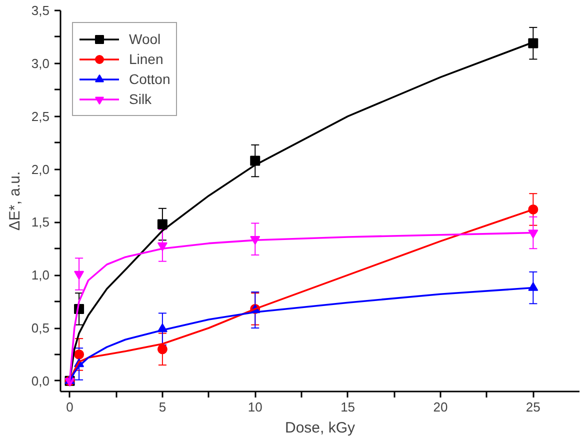 The image size is (584, 441). Describe the element at coordinates (40, 328) in the screenshot. I see `y-tick-label: 0,5` at that location.